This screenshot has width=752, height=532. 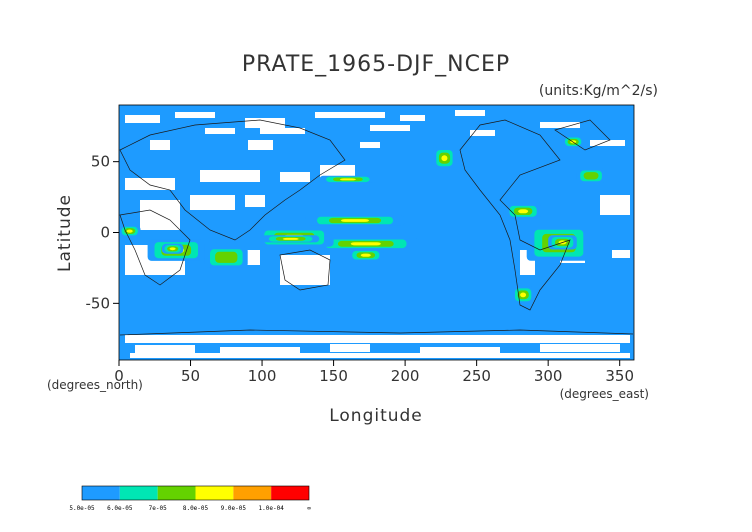 I want to click on x-tick-label: 200, so click(x=405, y=376).